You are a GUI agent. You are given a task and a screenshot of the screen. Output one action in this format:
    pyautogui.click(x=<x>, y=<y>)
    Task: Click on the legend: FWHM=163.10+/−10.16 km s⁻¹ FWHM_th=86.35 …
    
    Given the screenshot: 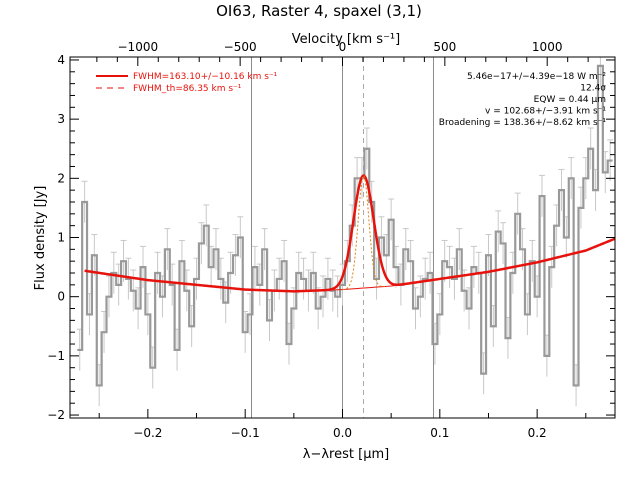 What is the action you would take?
    pyautogui.click(x=187, y=83)
    